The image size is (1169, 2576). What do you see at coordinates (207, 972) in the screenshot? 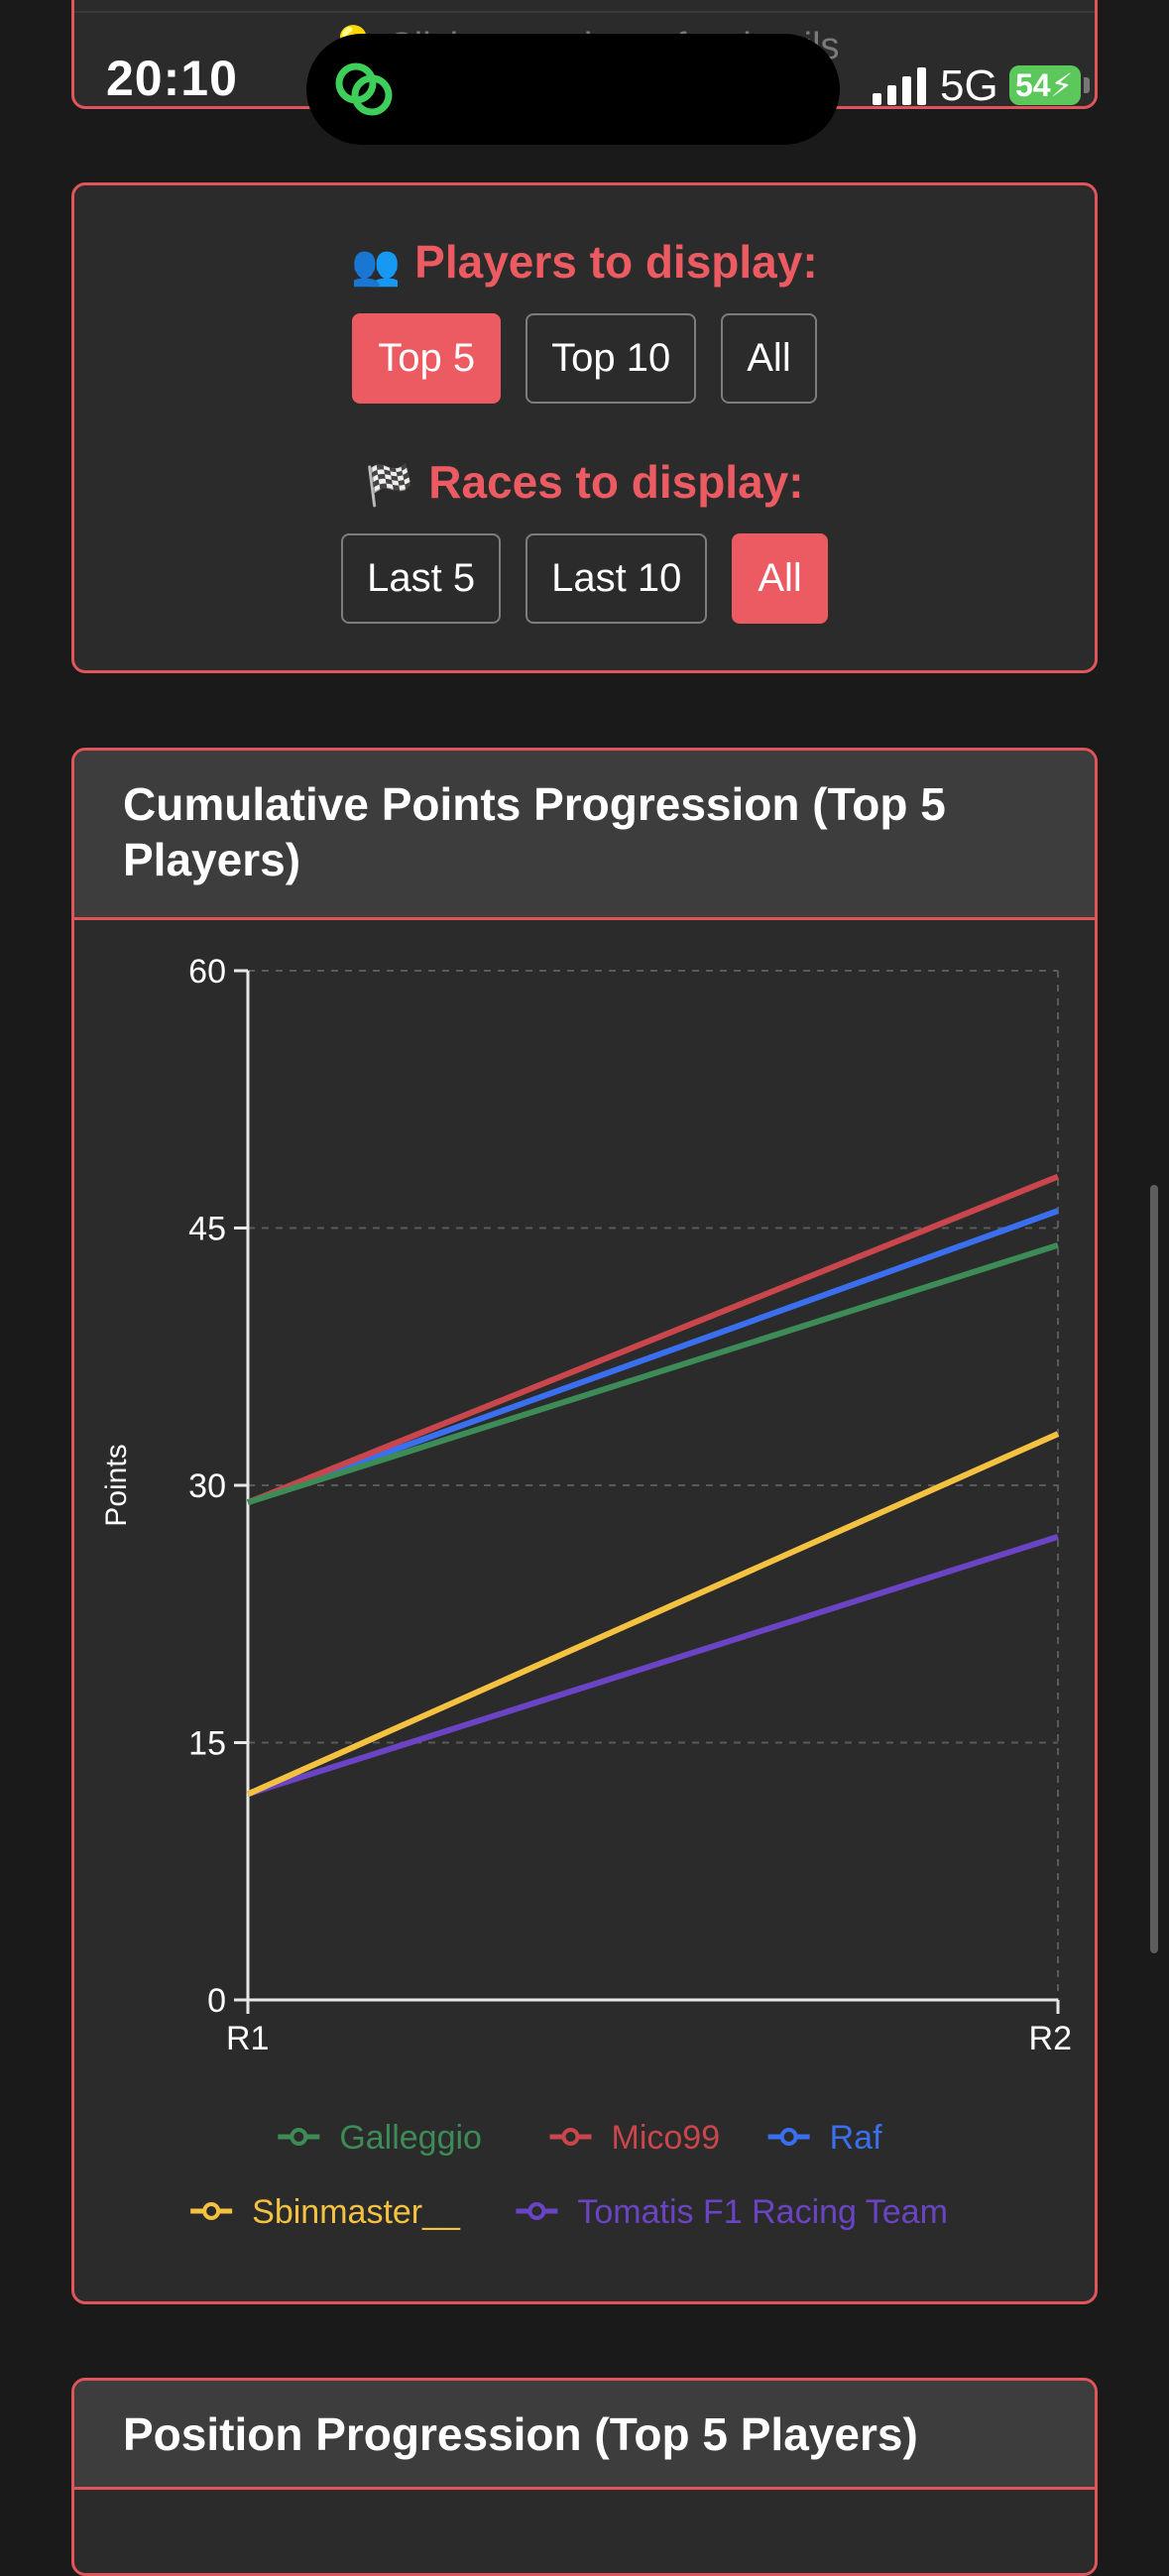
I see `y-tick-label: 60` at bounding box center [207, 972].